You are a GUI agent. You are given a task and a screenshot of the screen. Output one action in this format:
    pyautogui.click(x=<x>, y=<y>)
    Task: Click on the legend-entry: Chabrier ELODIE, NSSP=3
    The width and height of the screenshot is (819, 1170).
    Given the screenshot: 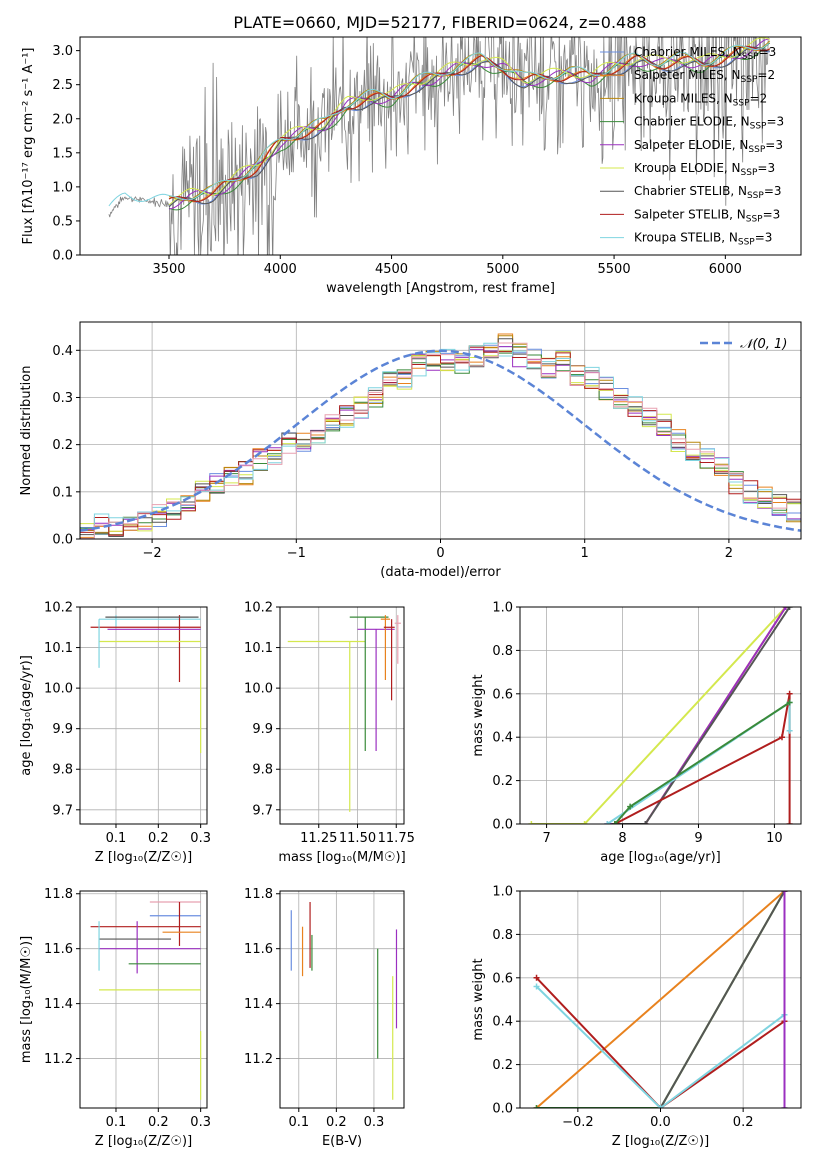 What is the action you would take?
    pyautogui.click(x=709, y=123)
    